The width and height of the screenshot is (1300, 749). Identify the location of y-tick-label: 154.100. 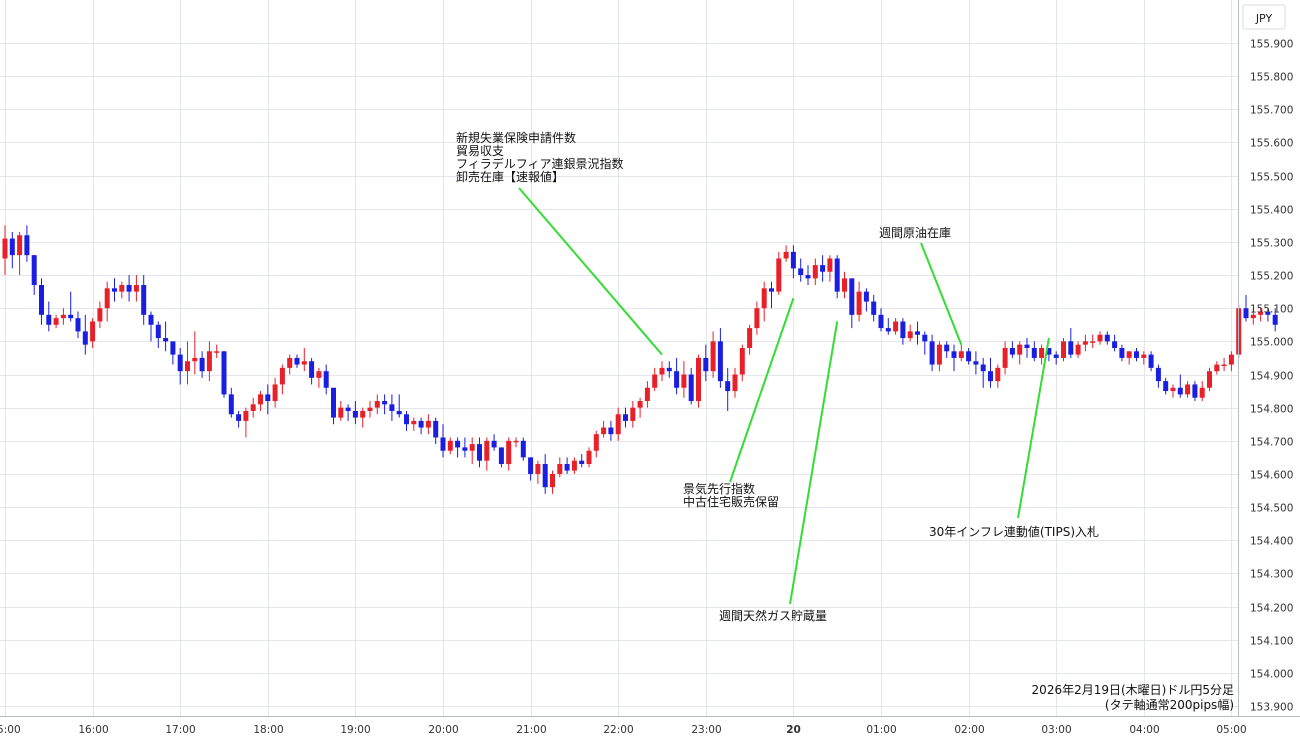
(1271, 642).